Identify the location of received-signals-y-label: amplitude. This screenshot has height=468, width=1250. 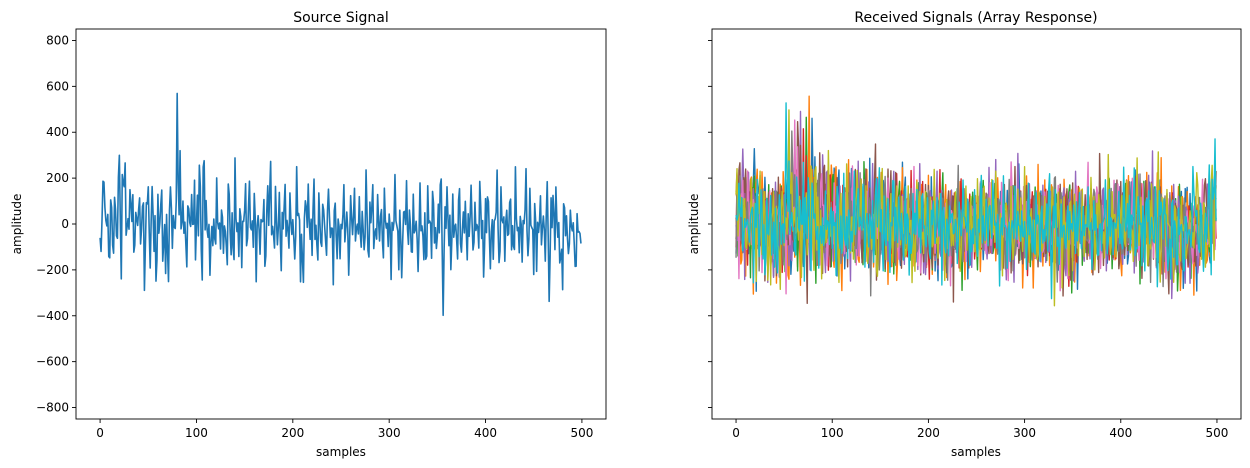
(694, 224).